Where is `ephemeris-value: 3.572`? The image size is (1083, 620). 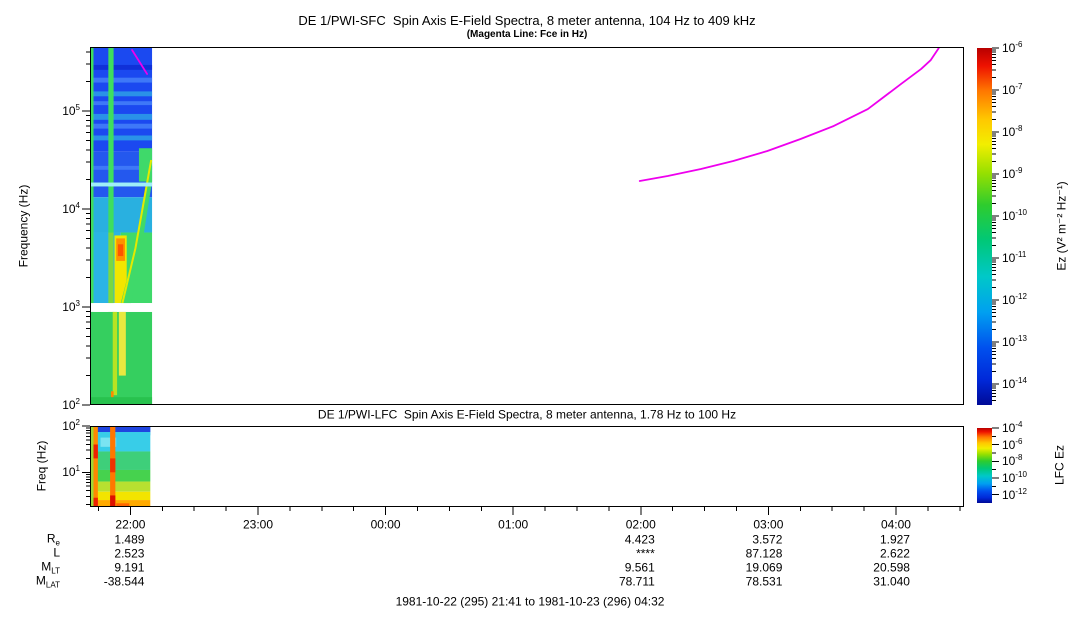 ephemeris-value: 3.572 is located at coordinates (767, 539).